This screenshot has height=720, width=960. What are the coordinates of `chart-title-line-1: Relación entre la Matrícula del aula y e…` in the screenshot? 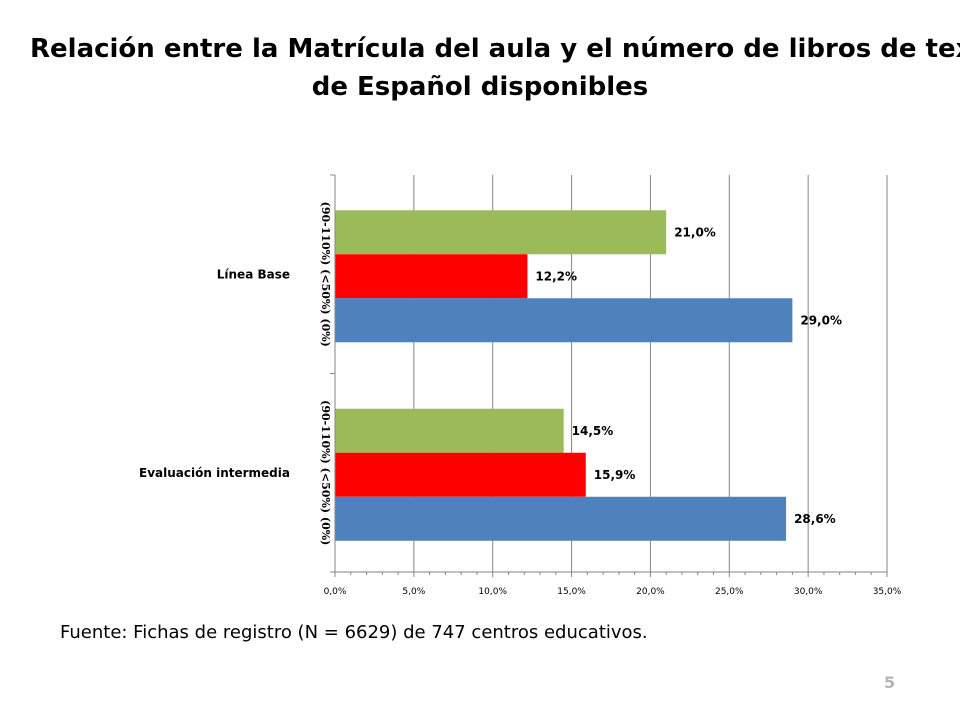 It's located at (495, 49).